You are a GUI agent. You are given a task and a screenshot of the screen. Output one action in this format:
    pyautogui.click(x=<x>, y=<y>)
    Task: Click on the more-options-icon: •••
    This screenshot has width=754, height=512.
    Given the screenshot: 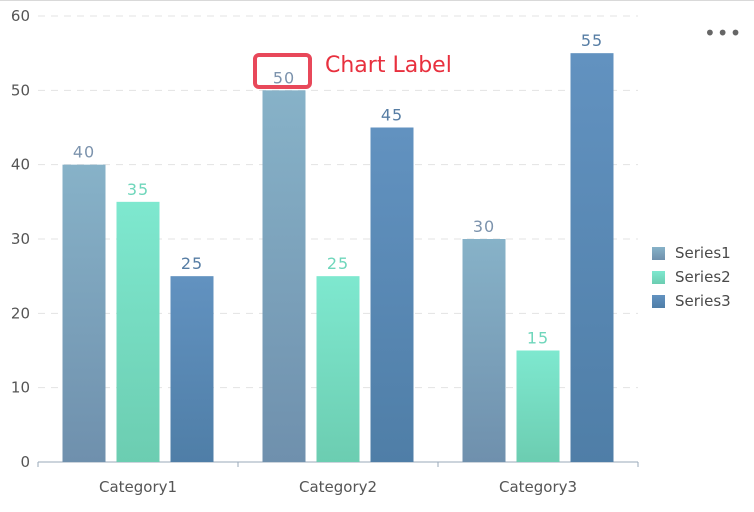 What is the action you would take?
    pyautogui.click(x=723, y=33)
    